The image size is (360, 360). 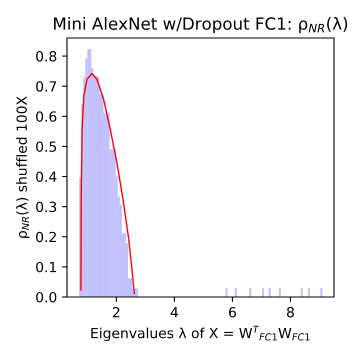 I want to click on x-axis-title: Eigenvalues λ of X = W$^{T}$$_{FC1}$W$_{FC1}$, so click(x=200, y=334).